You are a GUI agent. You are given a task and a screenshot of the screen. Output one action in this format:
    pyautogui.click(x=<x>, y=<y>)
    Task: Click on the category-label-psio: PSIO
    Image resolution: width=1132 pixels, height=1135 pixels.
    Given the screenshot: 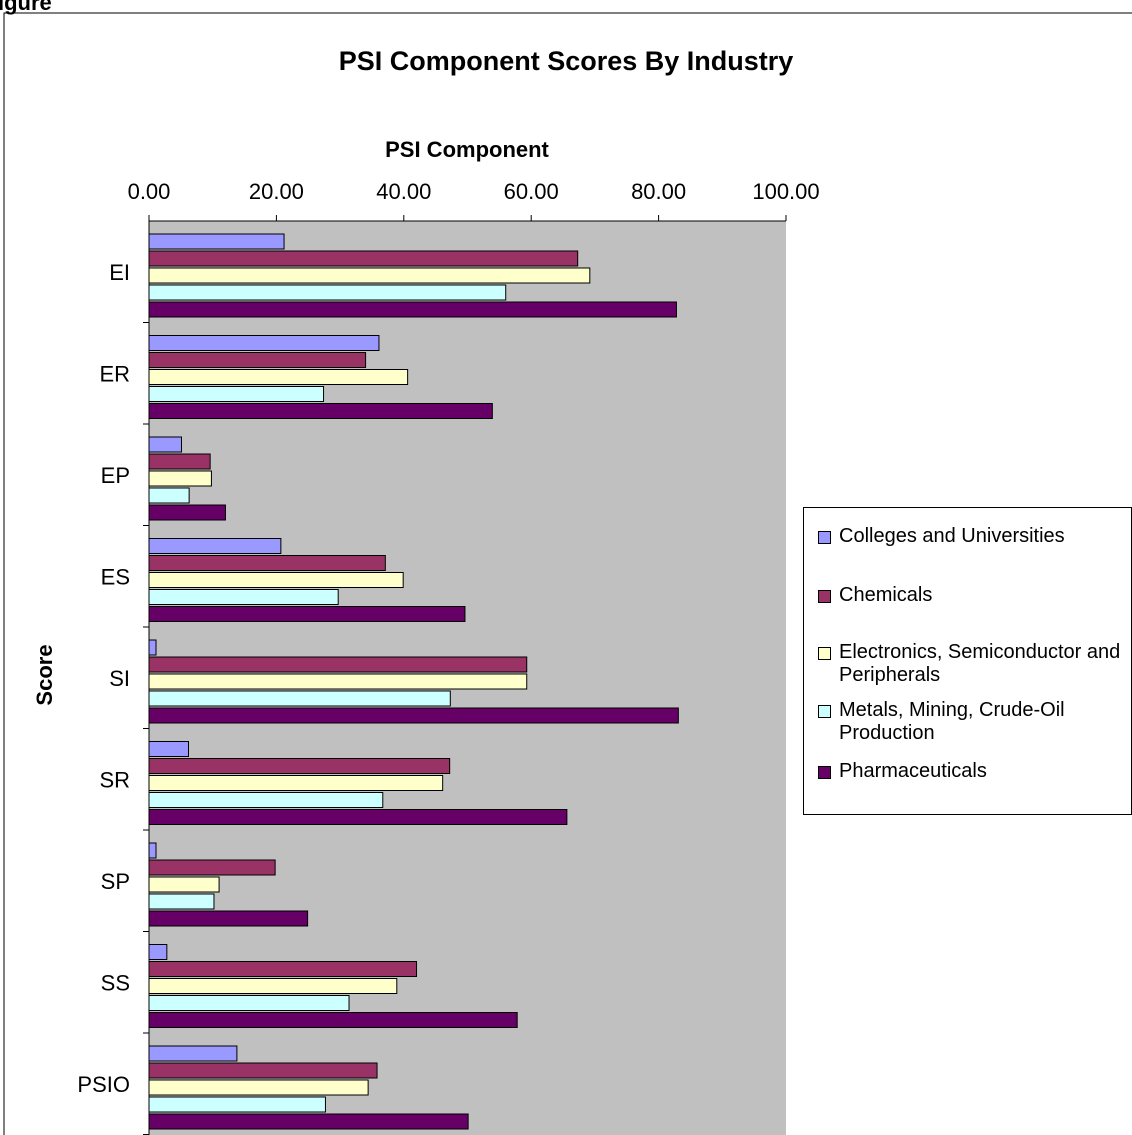 What is the action you would take?
    pyautogui.click(x=103, y=1084)
    